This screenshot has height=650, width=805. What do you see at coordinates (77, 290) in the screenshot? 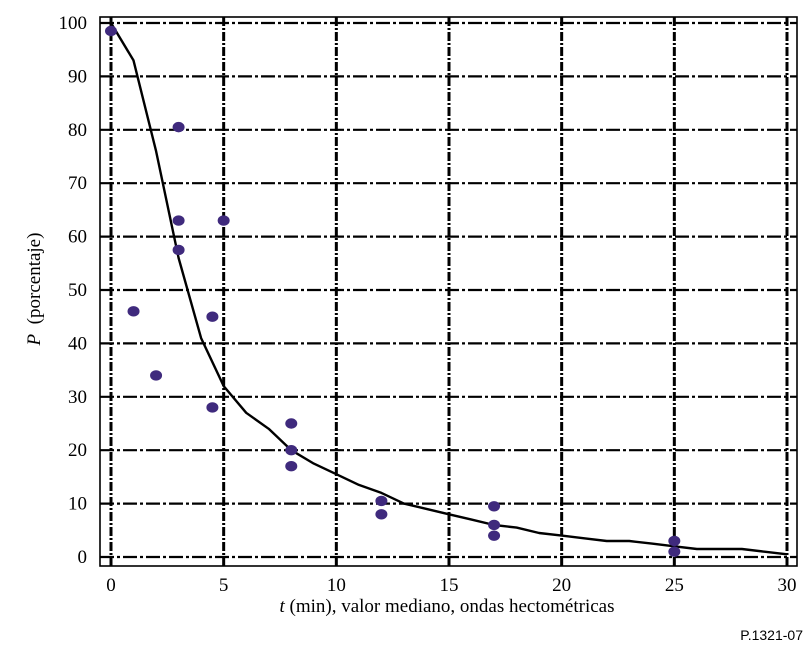
I see `y-tick-label: 50` at bounding box center [77, 290].